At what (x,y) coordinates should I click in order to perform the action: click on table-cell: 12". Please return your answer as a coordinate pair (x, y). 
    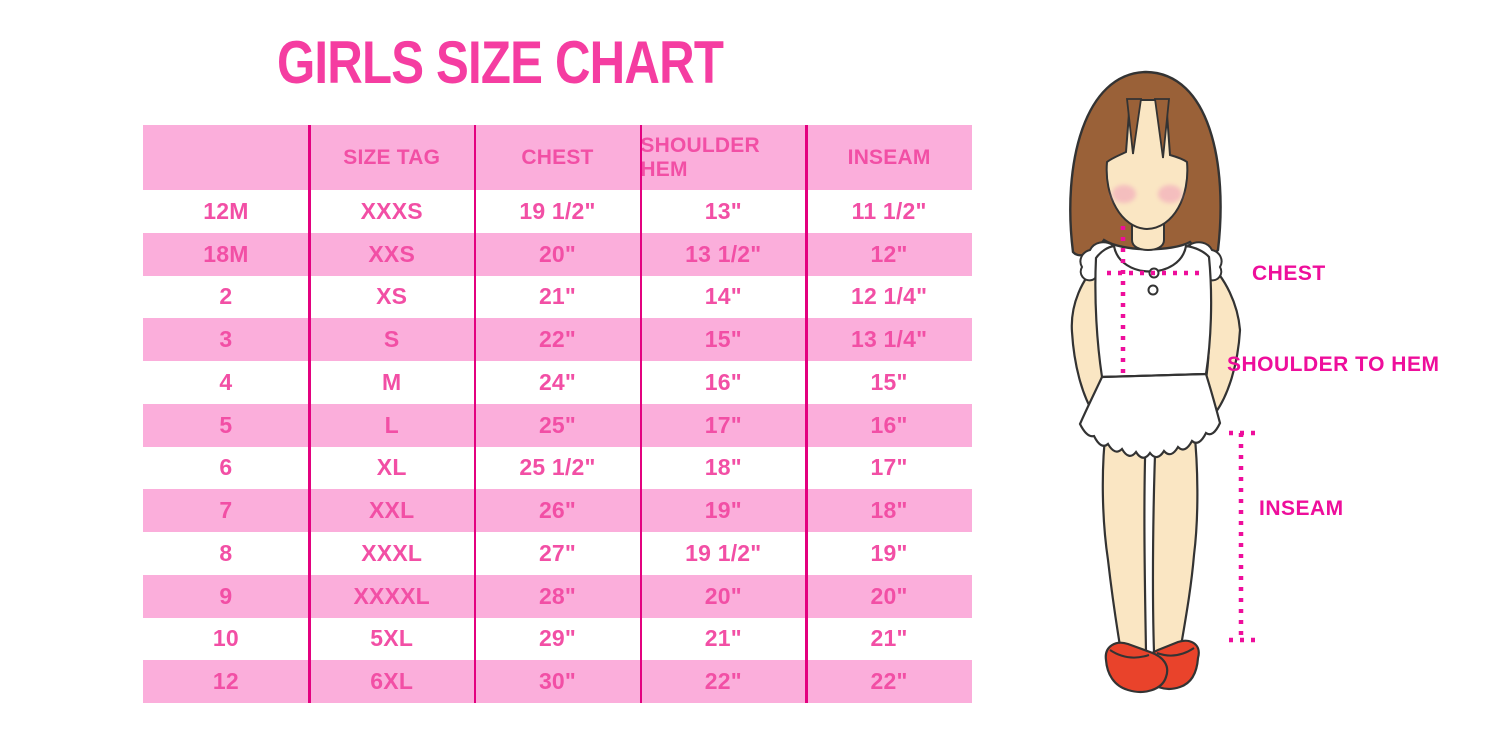
    Looking at the image, I should click on (889, 253).